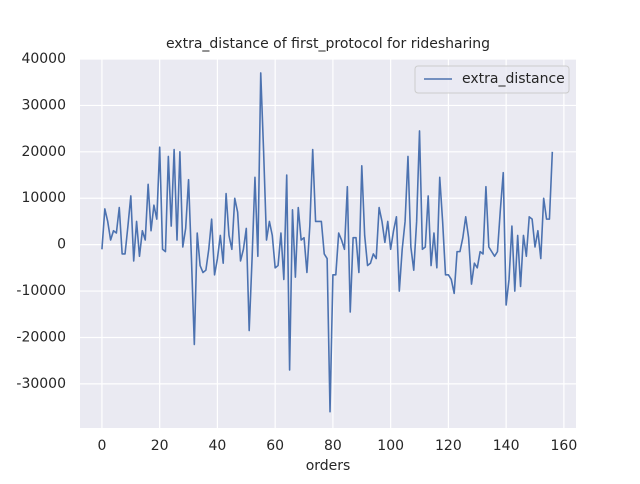 The height and width of the screenshot is (484, 640). Describe the element at coordinates (513, 79) in the screenshot. I see `legend-label: extra_distance` at that location.